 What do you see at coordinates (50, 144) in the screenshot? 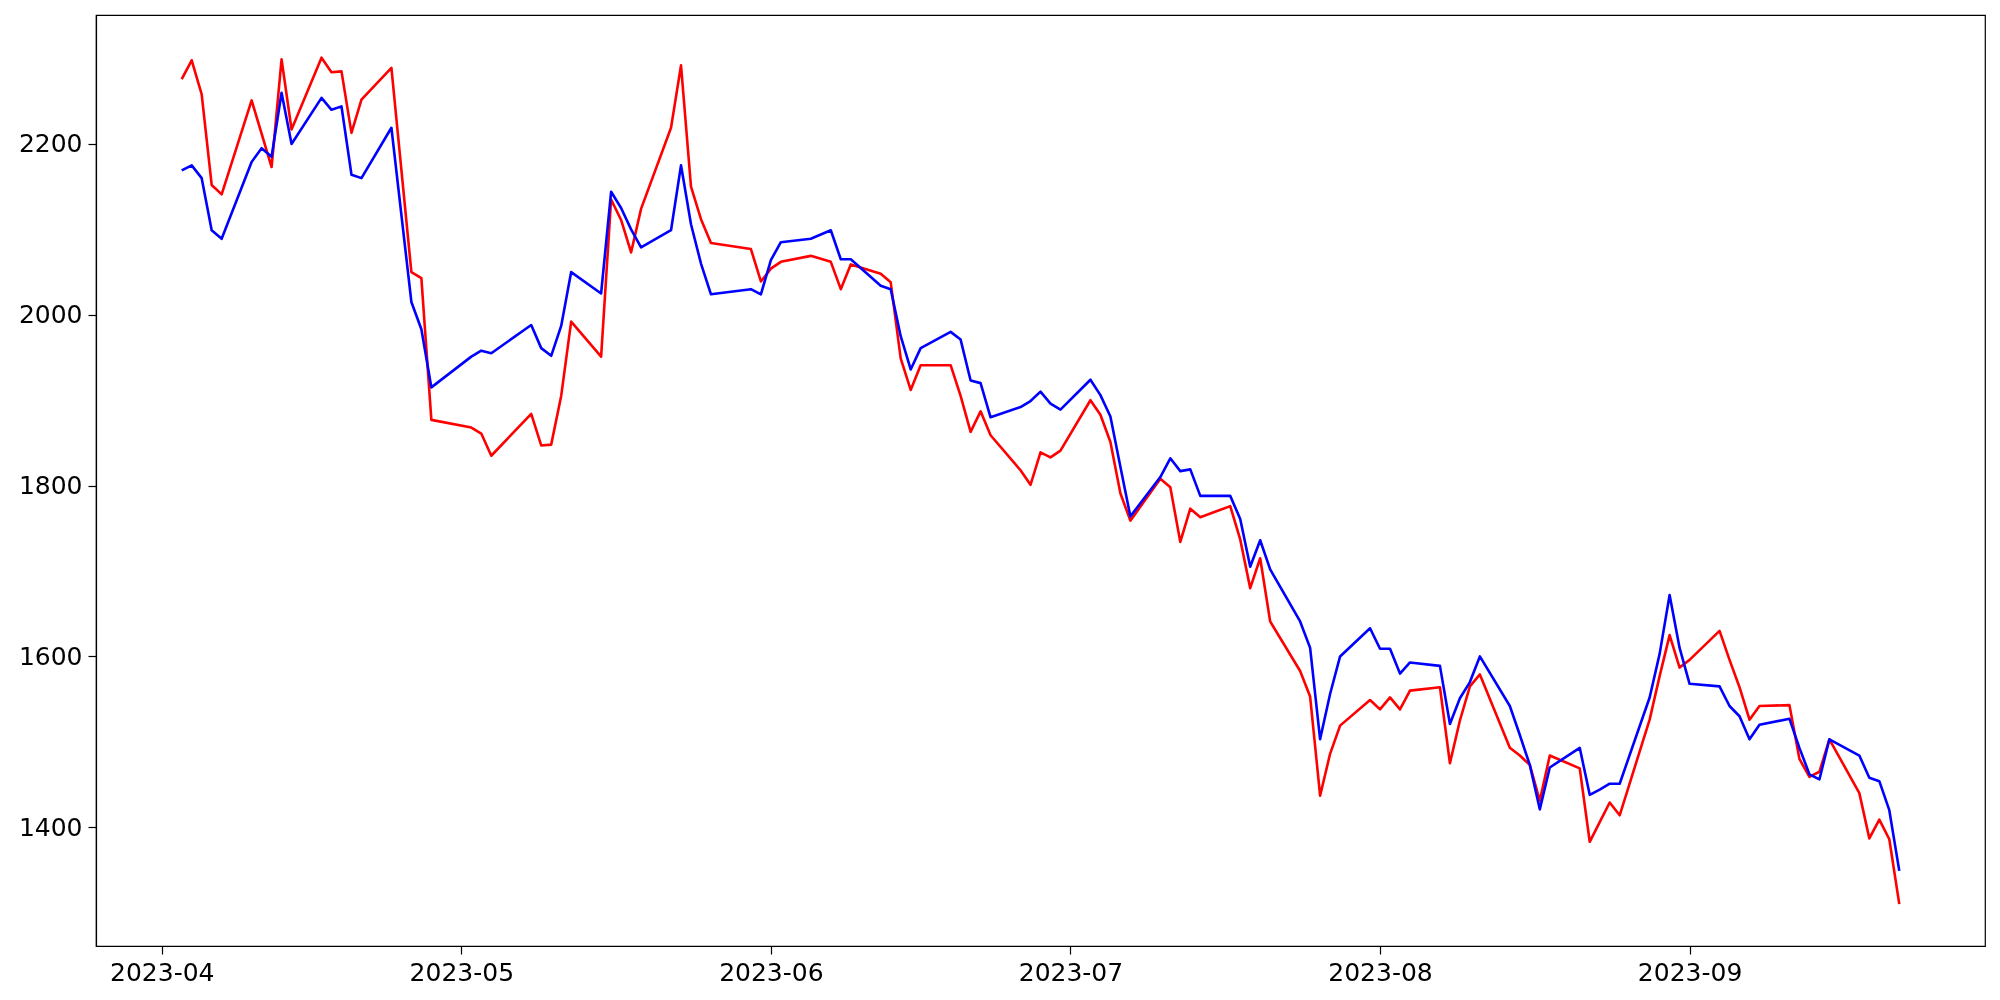
I see `y-tick-label: 2200` at bounding box center [50, 144].